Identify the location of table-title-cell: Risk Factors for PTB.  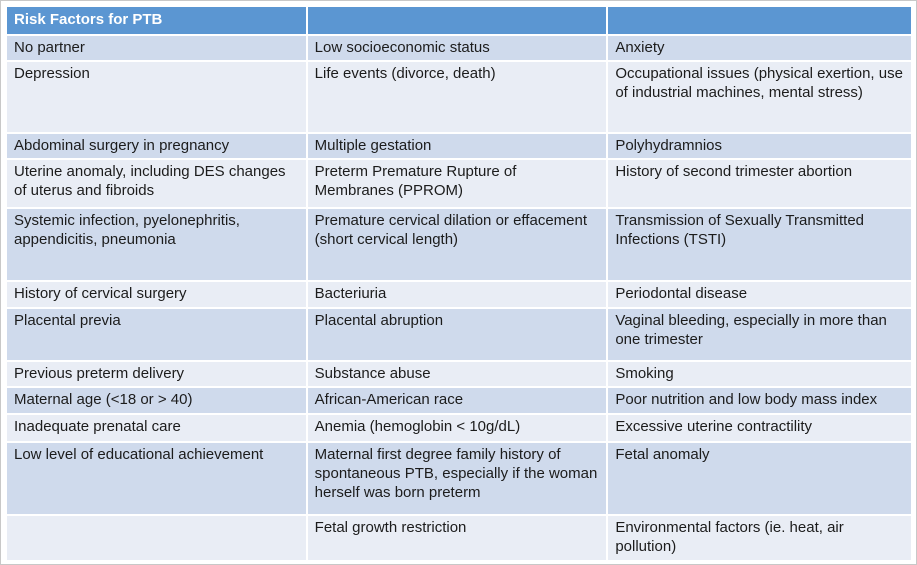
(156, 20).